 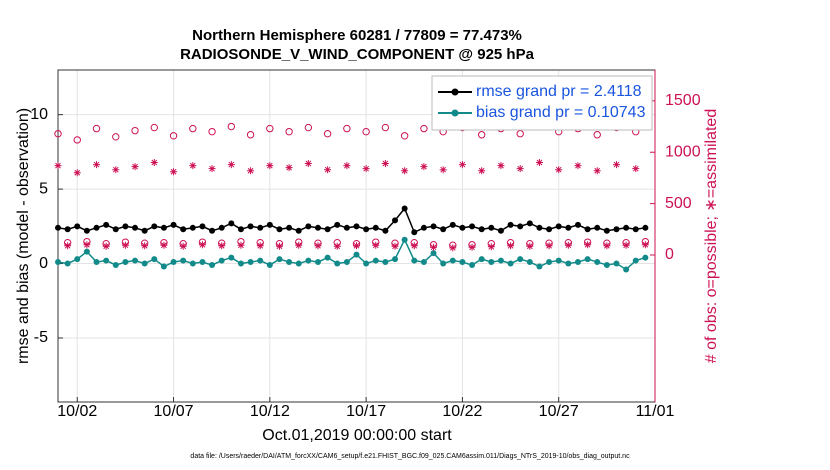 What do you see at coordinates (559, 411) in the screenshot?
I see `x-tick-label: 10/27` at bounding box center [559, 411].